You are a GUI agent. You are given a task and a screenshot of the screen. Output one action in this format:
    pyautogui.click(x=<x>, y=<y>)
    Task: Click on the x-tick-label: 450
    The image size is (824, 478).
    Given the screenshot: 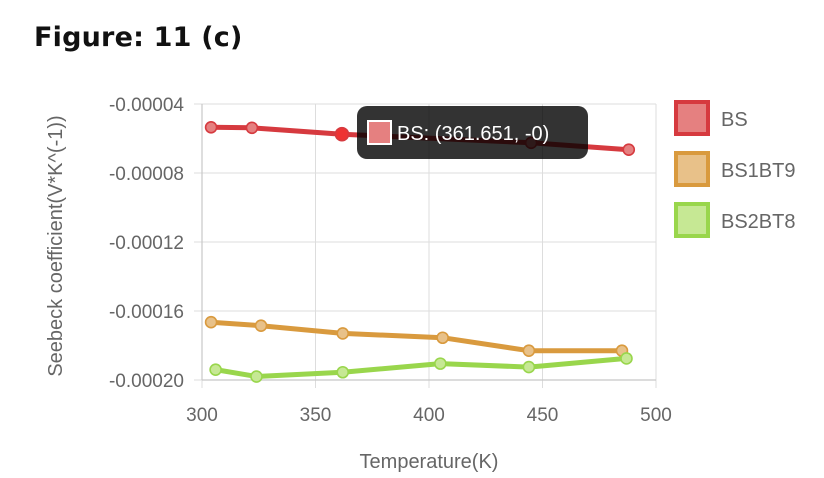 What is the action you would take?
    pyautogui.click(x=543, y=415)
    